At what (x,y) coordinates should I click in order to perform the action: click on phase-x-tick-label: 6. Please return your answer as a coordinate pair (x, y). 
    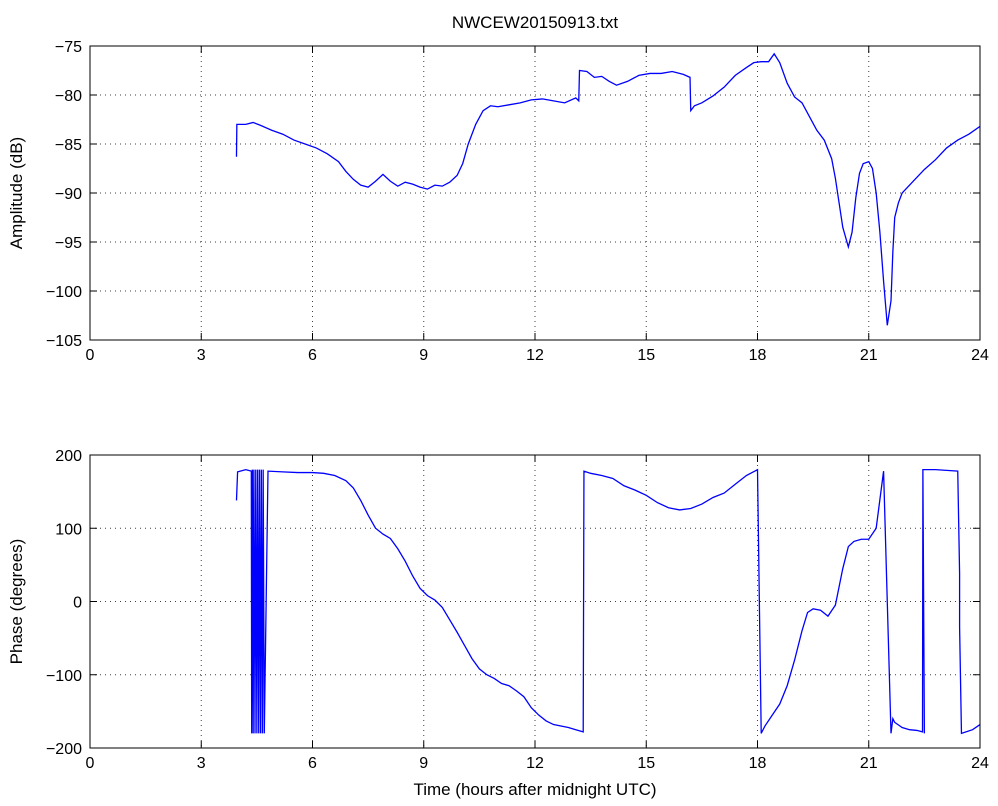
    Looking at the image, I should click on (312, 763).